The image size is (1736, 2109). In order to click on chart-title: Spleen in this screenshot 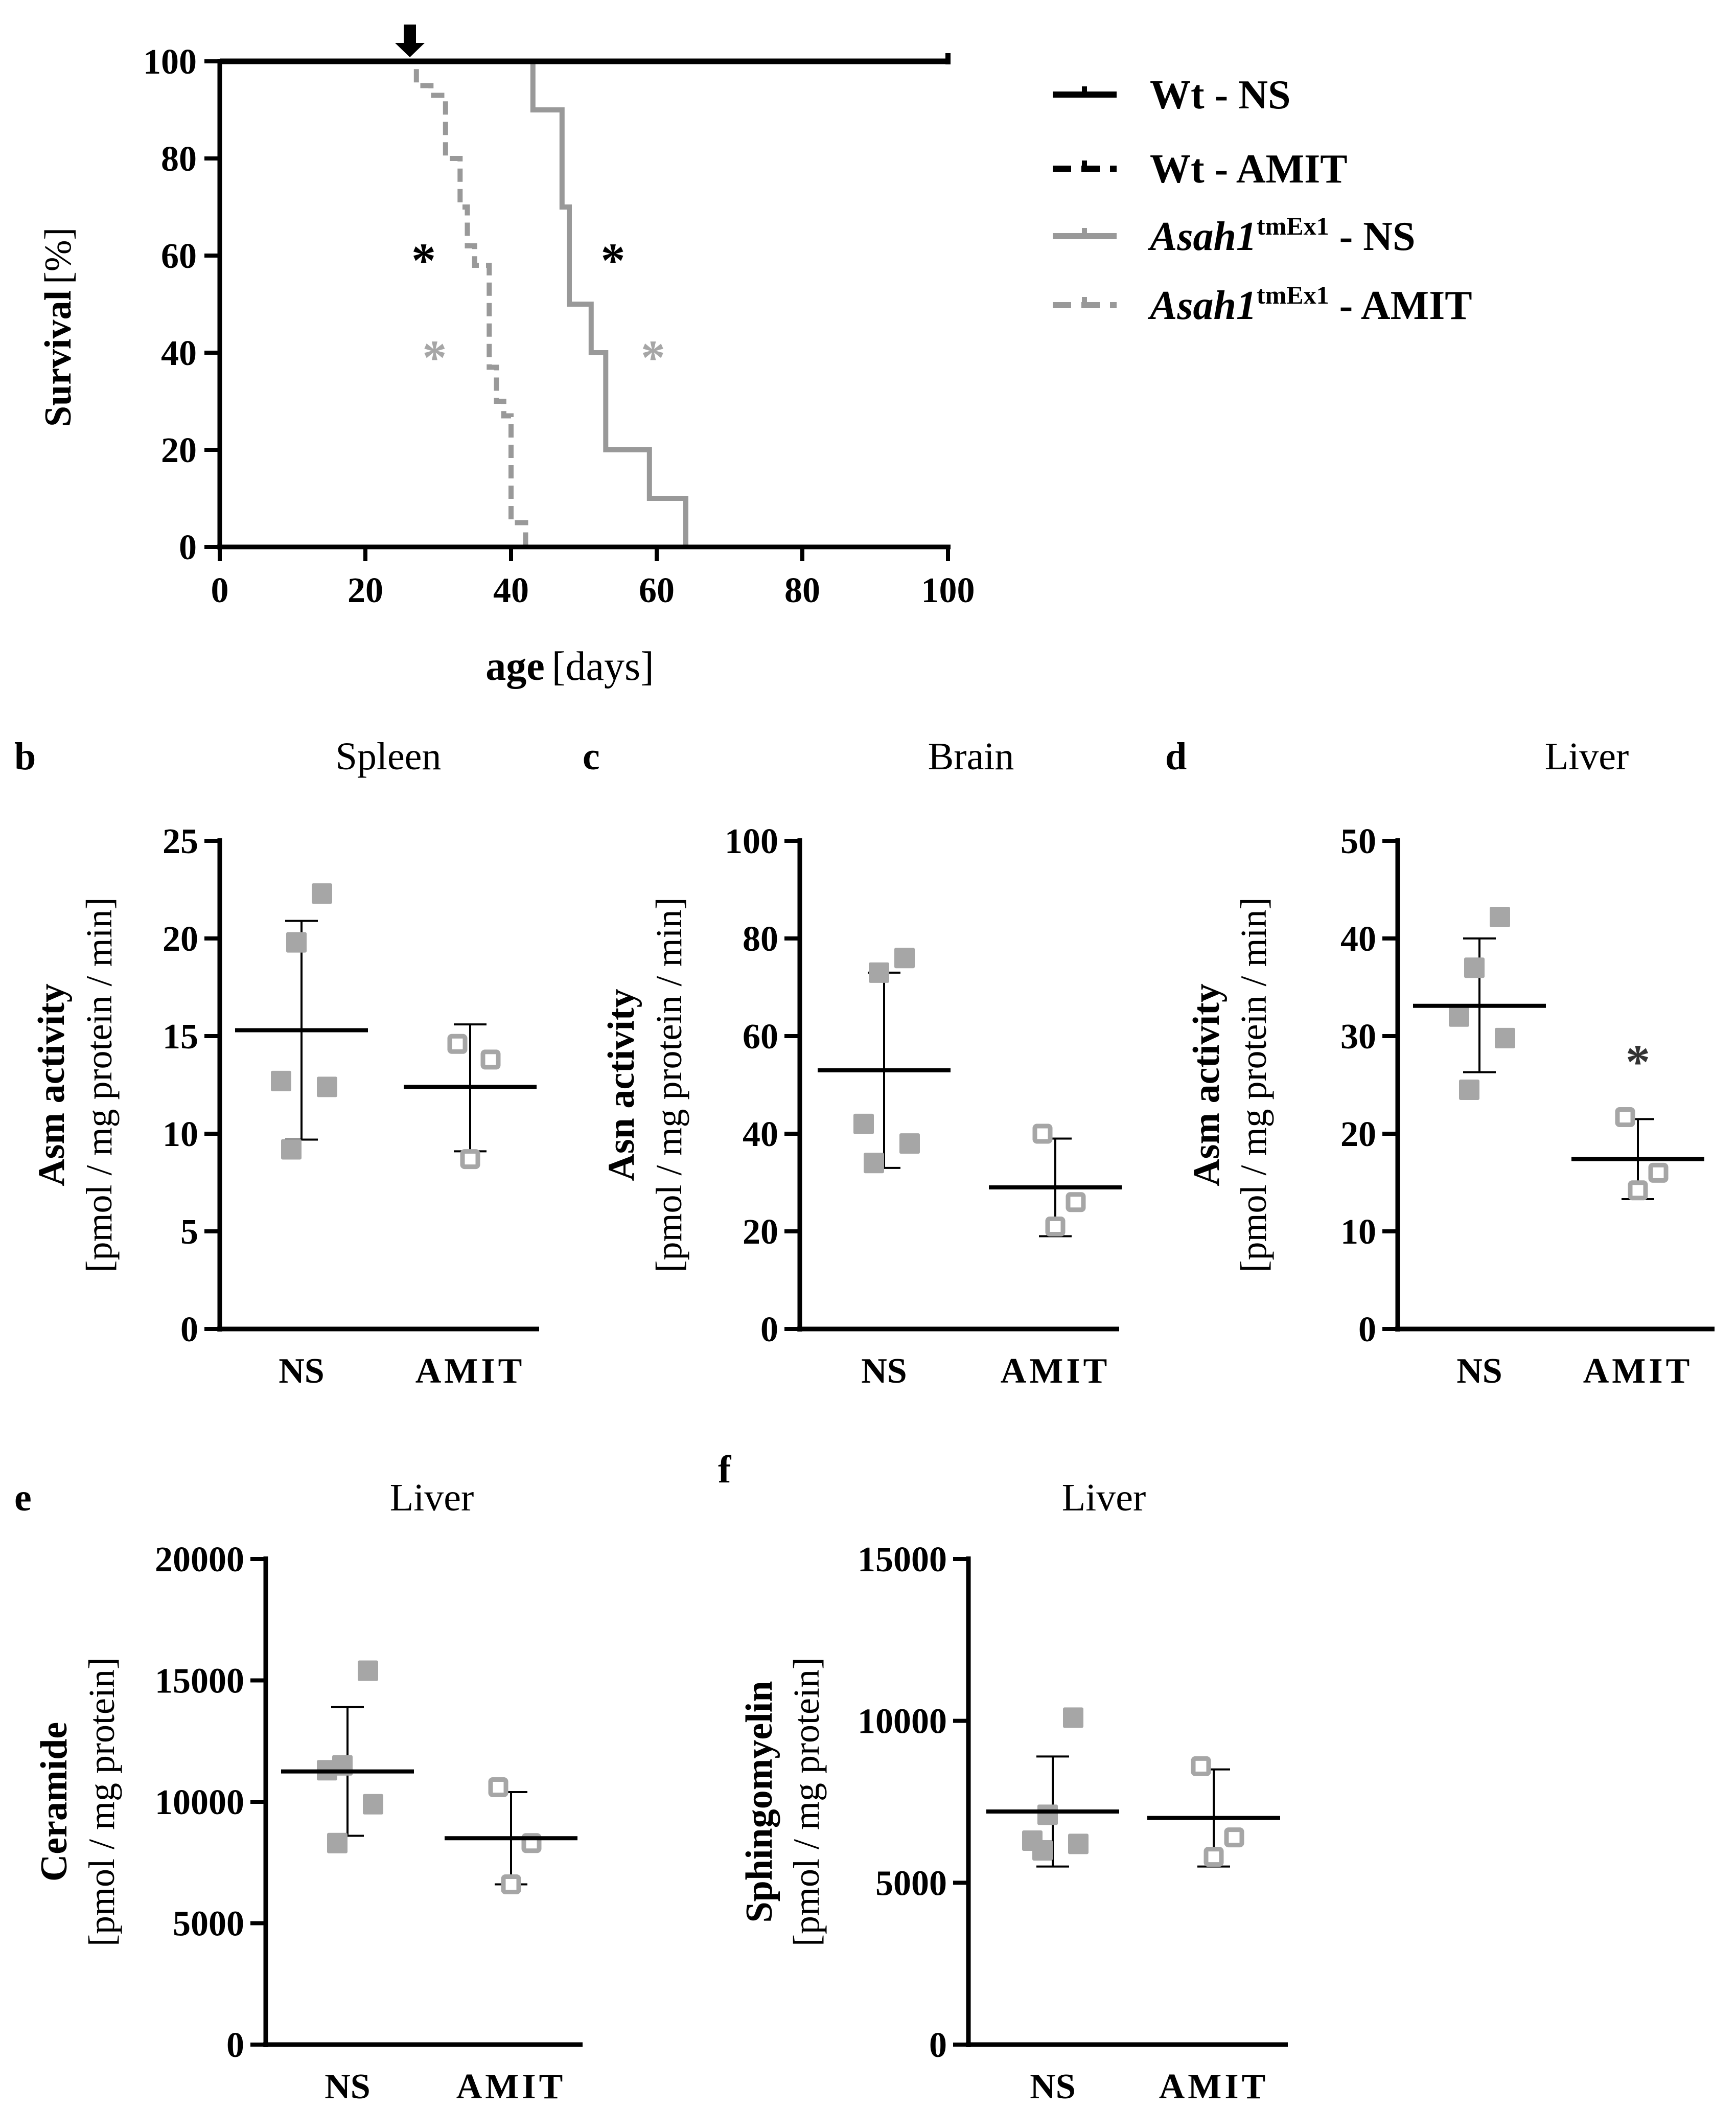, I will do `click(389, 756)`.